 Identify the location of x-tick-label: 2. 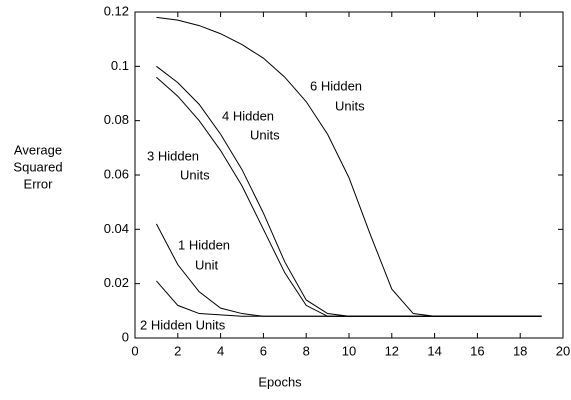
(177, 350).